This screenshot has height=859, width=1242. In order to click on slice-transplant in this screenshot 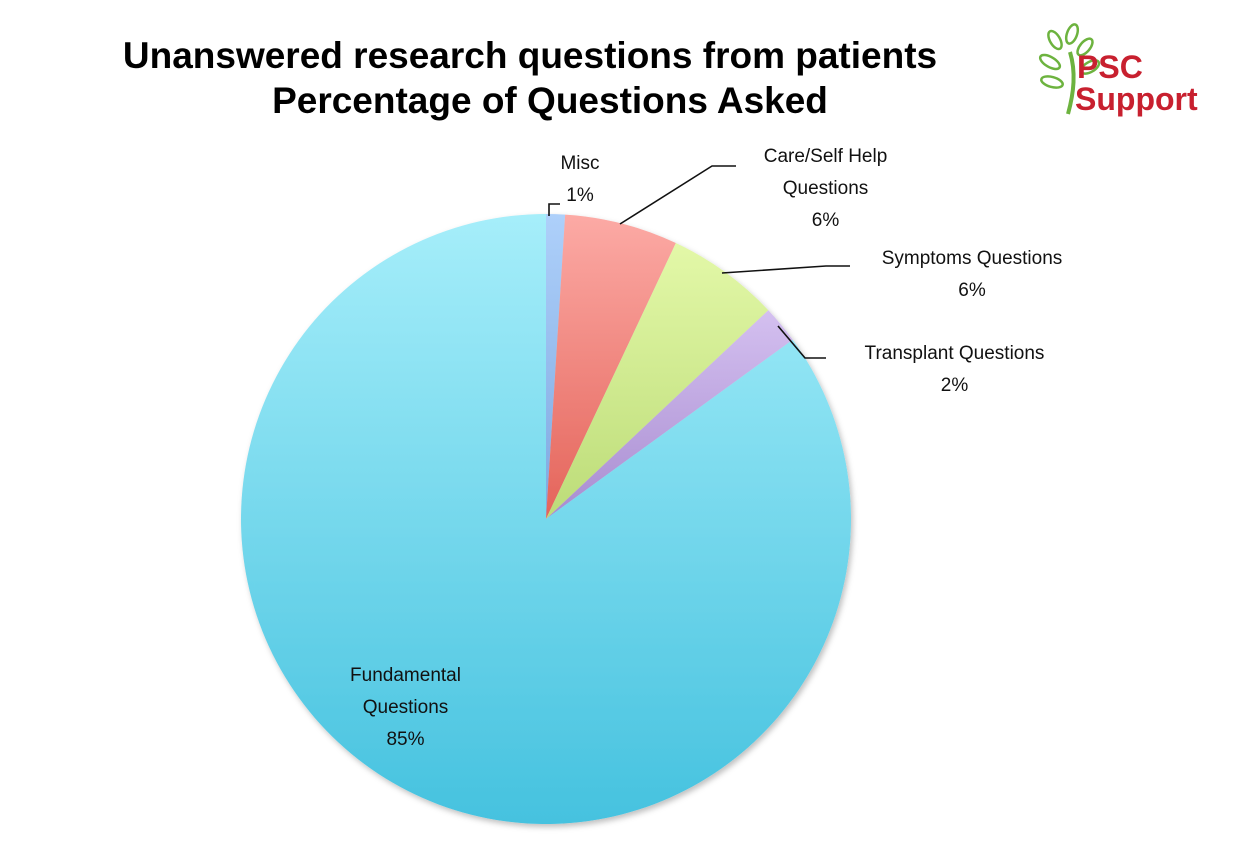, I will do `click(669, 414)`.